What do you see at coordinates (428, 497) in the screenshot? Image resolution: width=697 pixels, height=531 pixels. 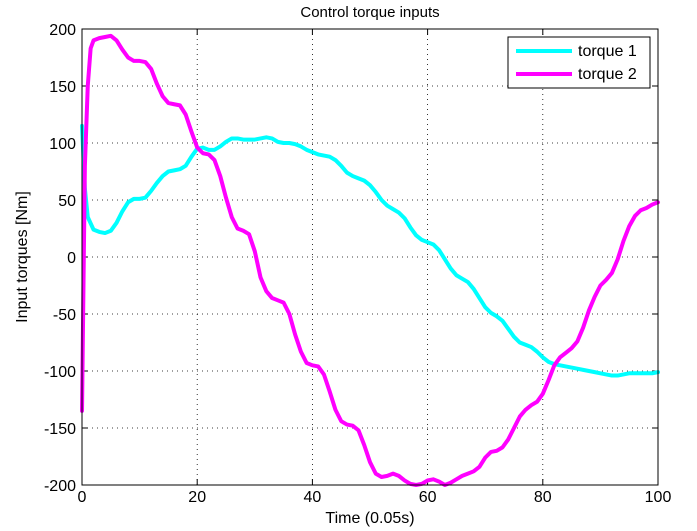 I see `x-tick-label: 60` at bounding box center [428, 497].